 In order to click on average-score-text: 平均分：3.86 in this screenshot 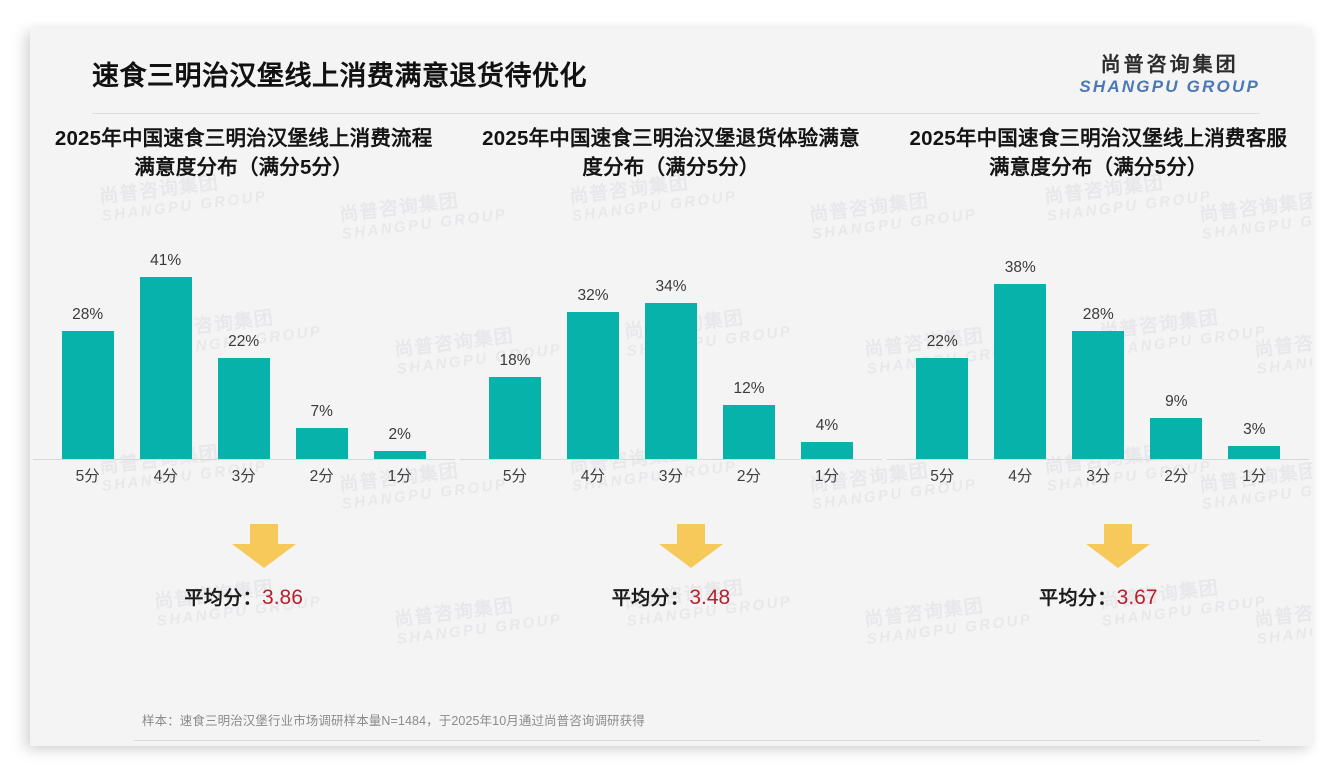, I will do `click(244, 596)`.